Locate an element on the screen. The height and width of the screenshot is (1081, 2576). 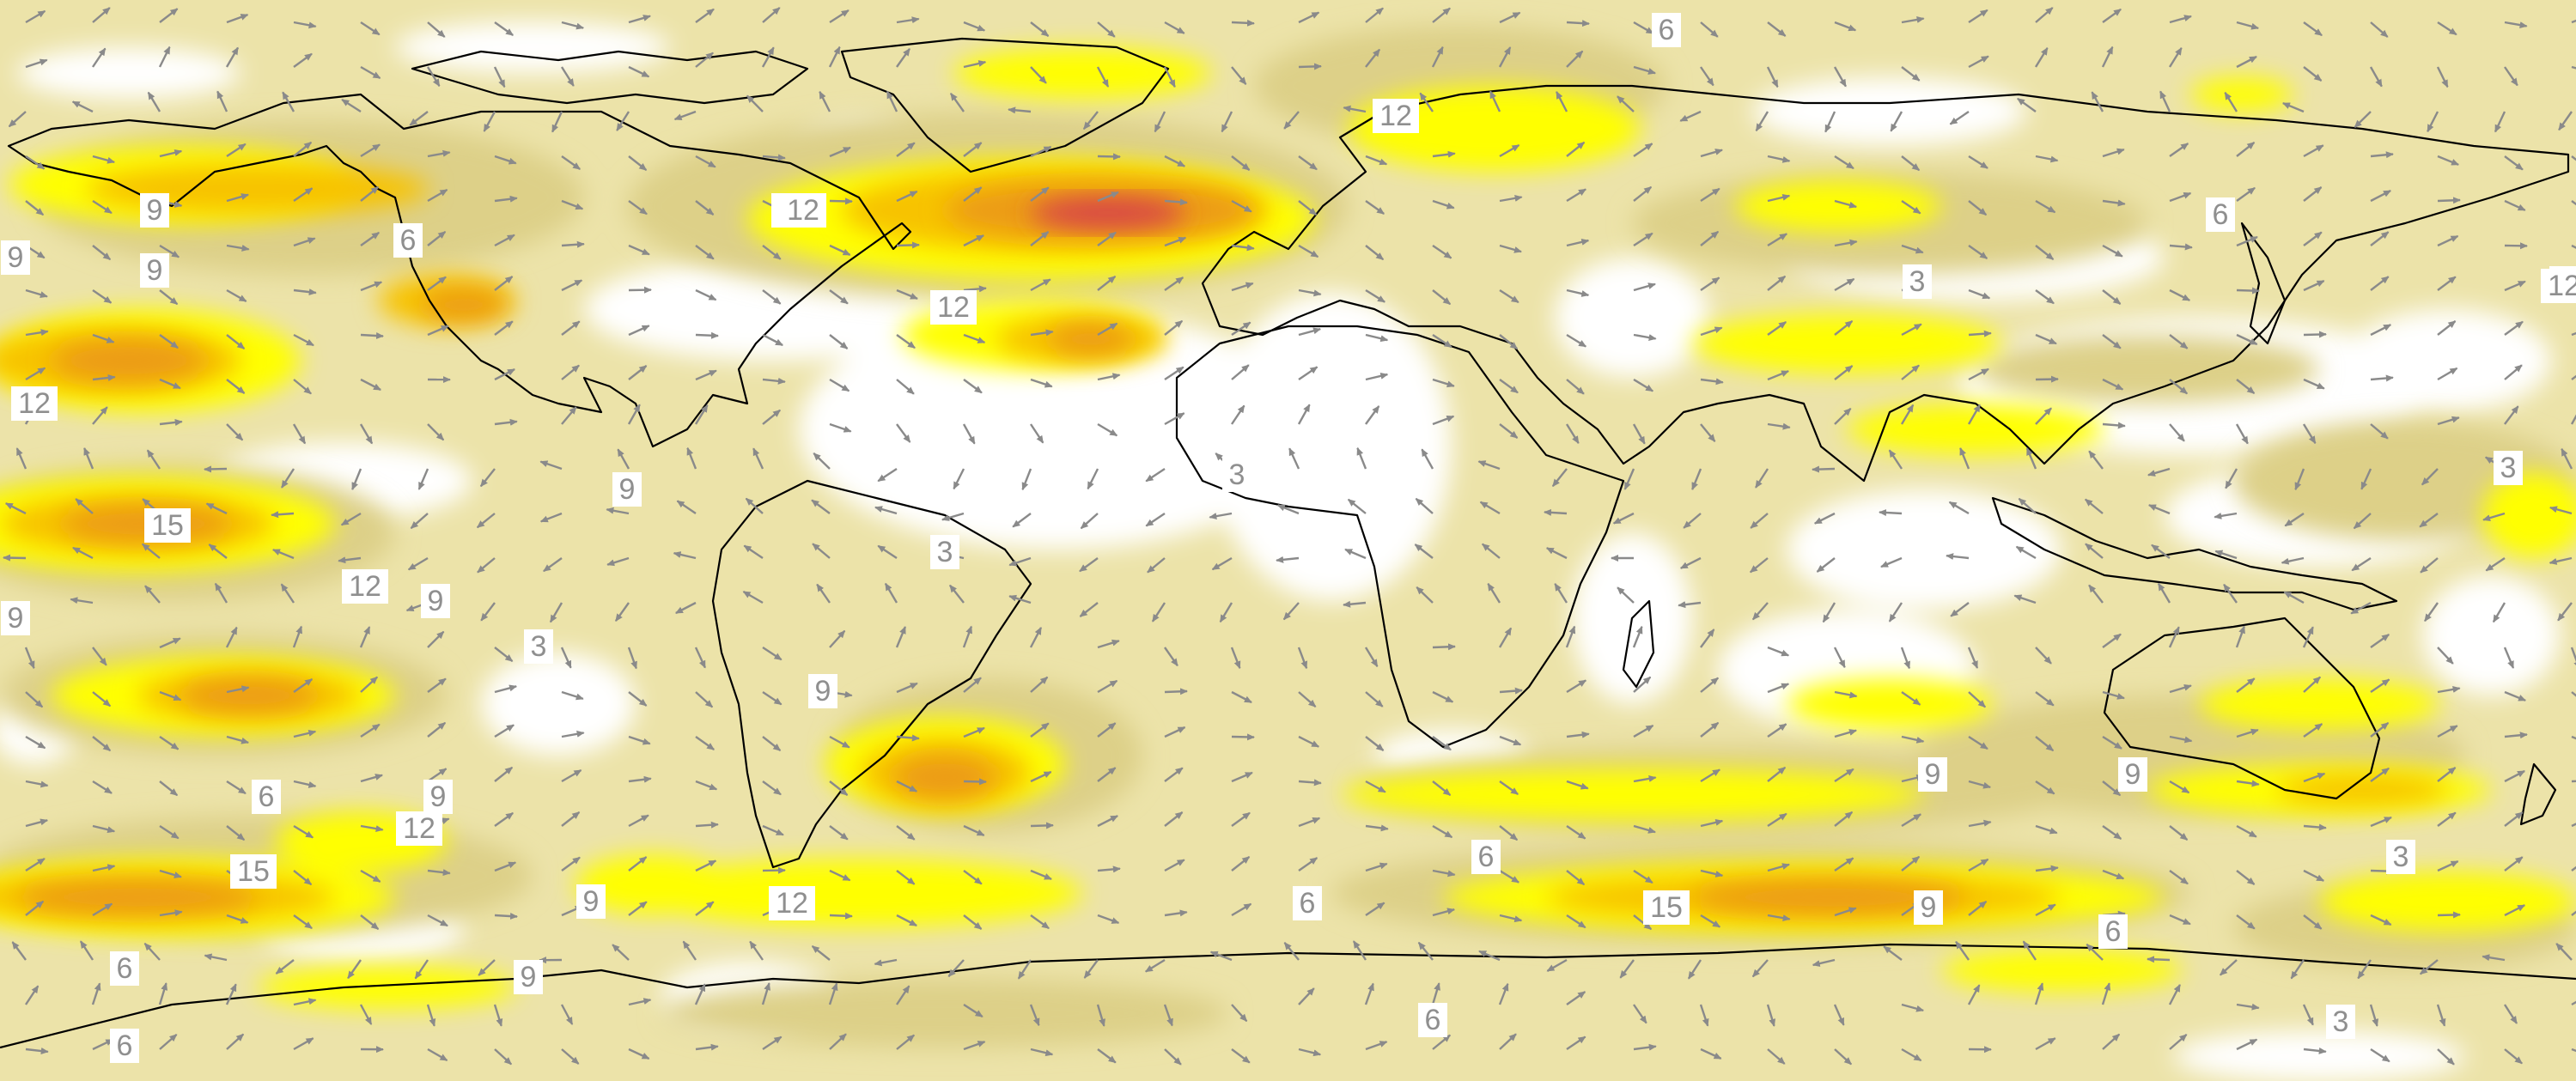
contour-label: 3 is located at coordinates (1236, 475).